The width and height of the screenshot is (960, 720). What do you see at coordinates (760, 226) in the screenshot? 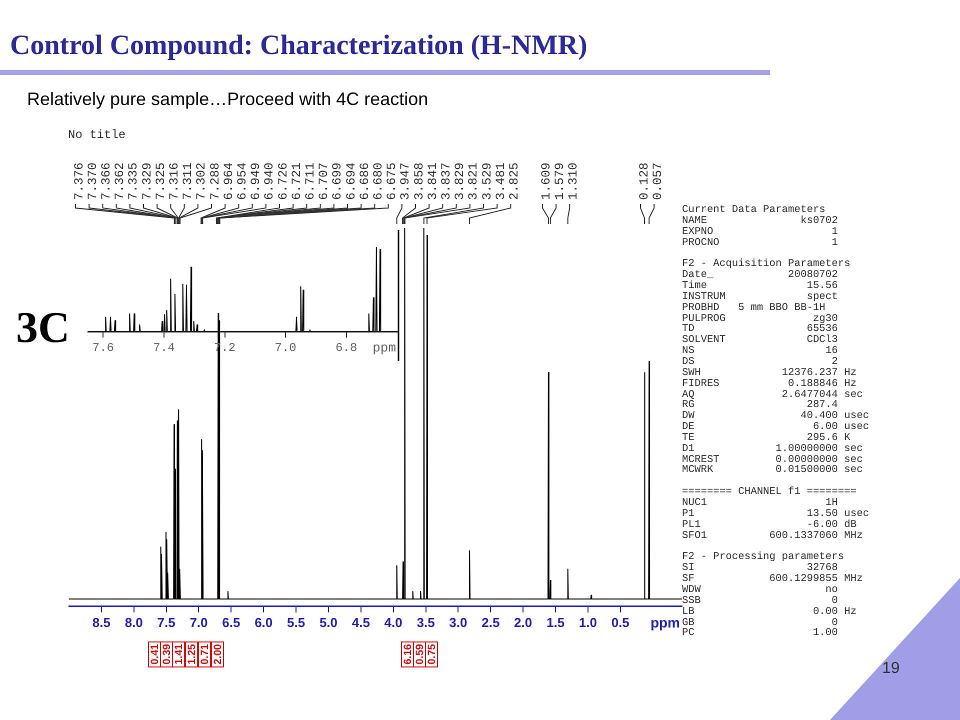
I see `annotation: Current Data Parameters NAME ks0702 EXPNO 1 PROCNO 1` at bounding box center [760, 226].